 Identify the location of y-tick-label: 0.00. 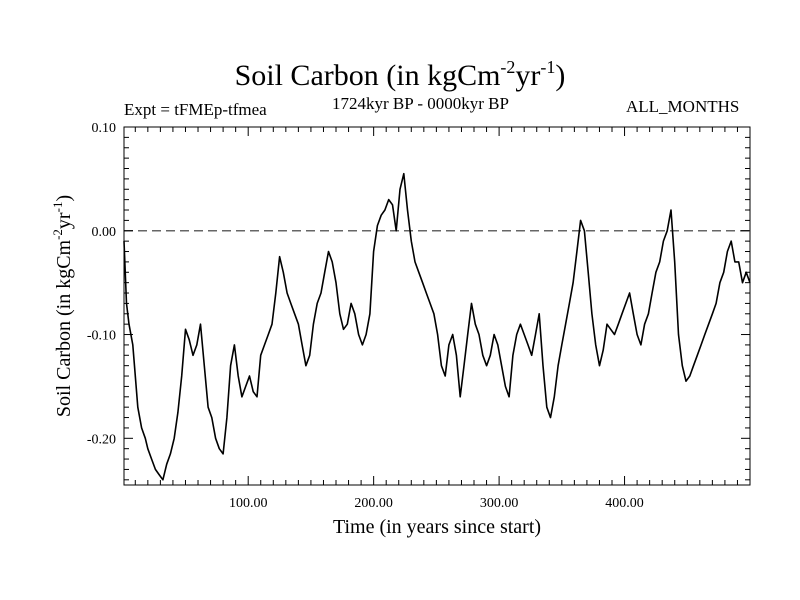
(104, 232).